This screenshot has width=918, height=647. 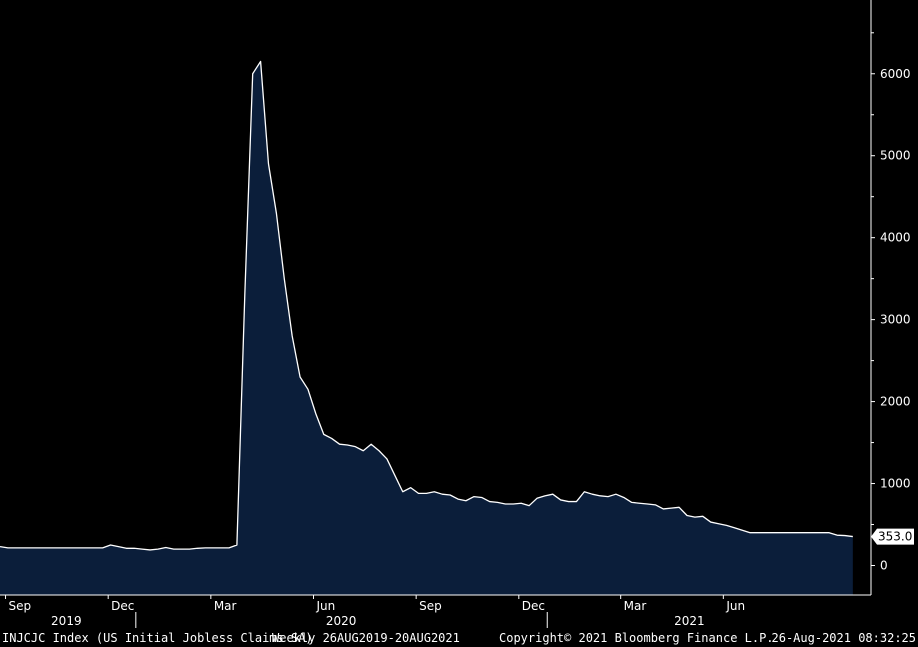 What do you see at coordinates (895, 320) in the screenshot?
I see `y-tick-label: 3000` at bounding box center [895, 320].